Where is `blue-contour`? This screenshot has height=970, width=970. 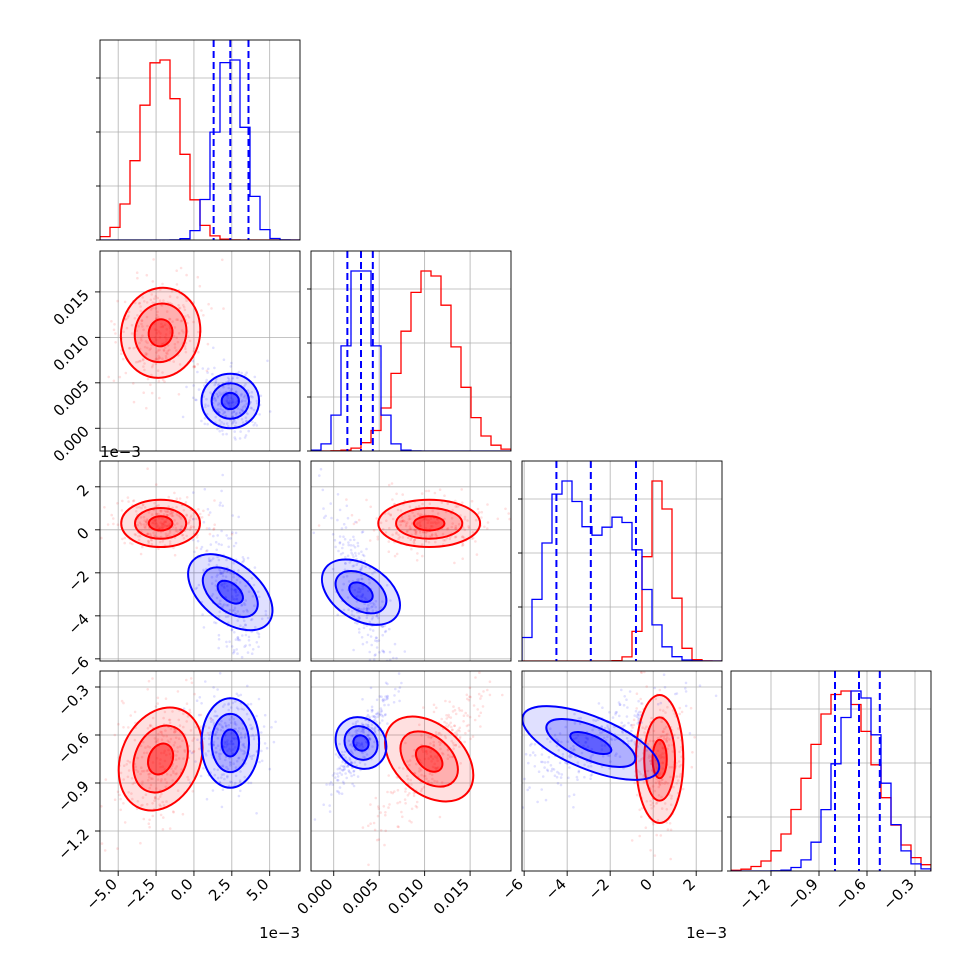 blue-contour is located at coordinates (230, 401).